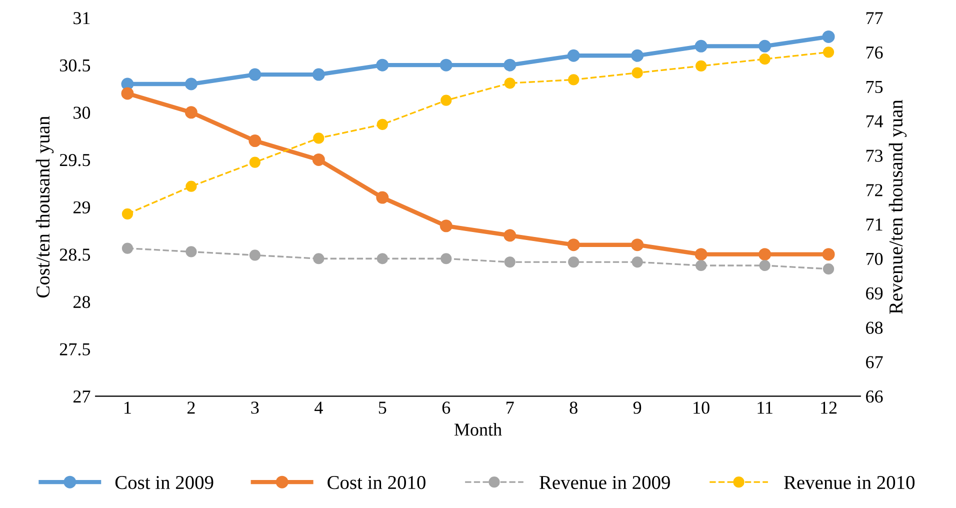  I want to click on x-tick-label: 4, so click(318, 408).